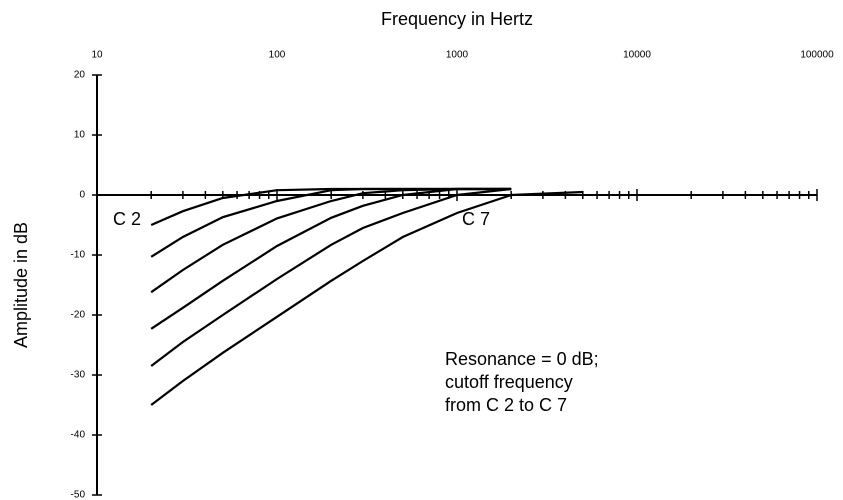 This screenshot has height=500, width=843. I want to click on y-tick-label: -30, so click(78, 375).